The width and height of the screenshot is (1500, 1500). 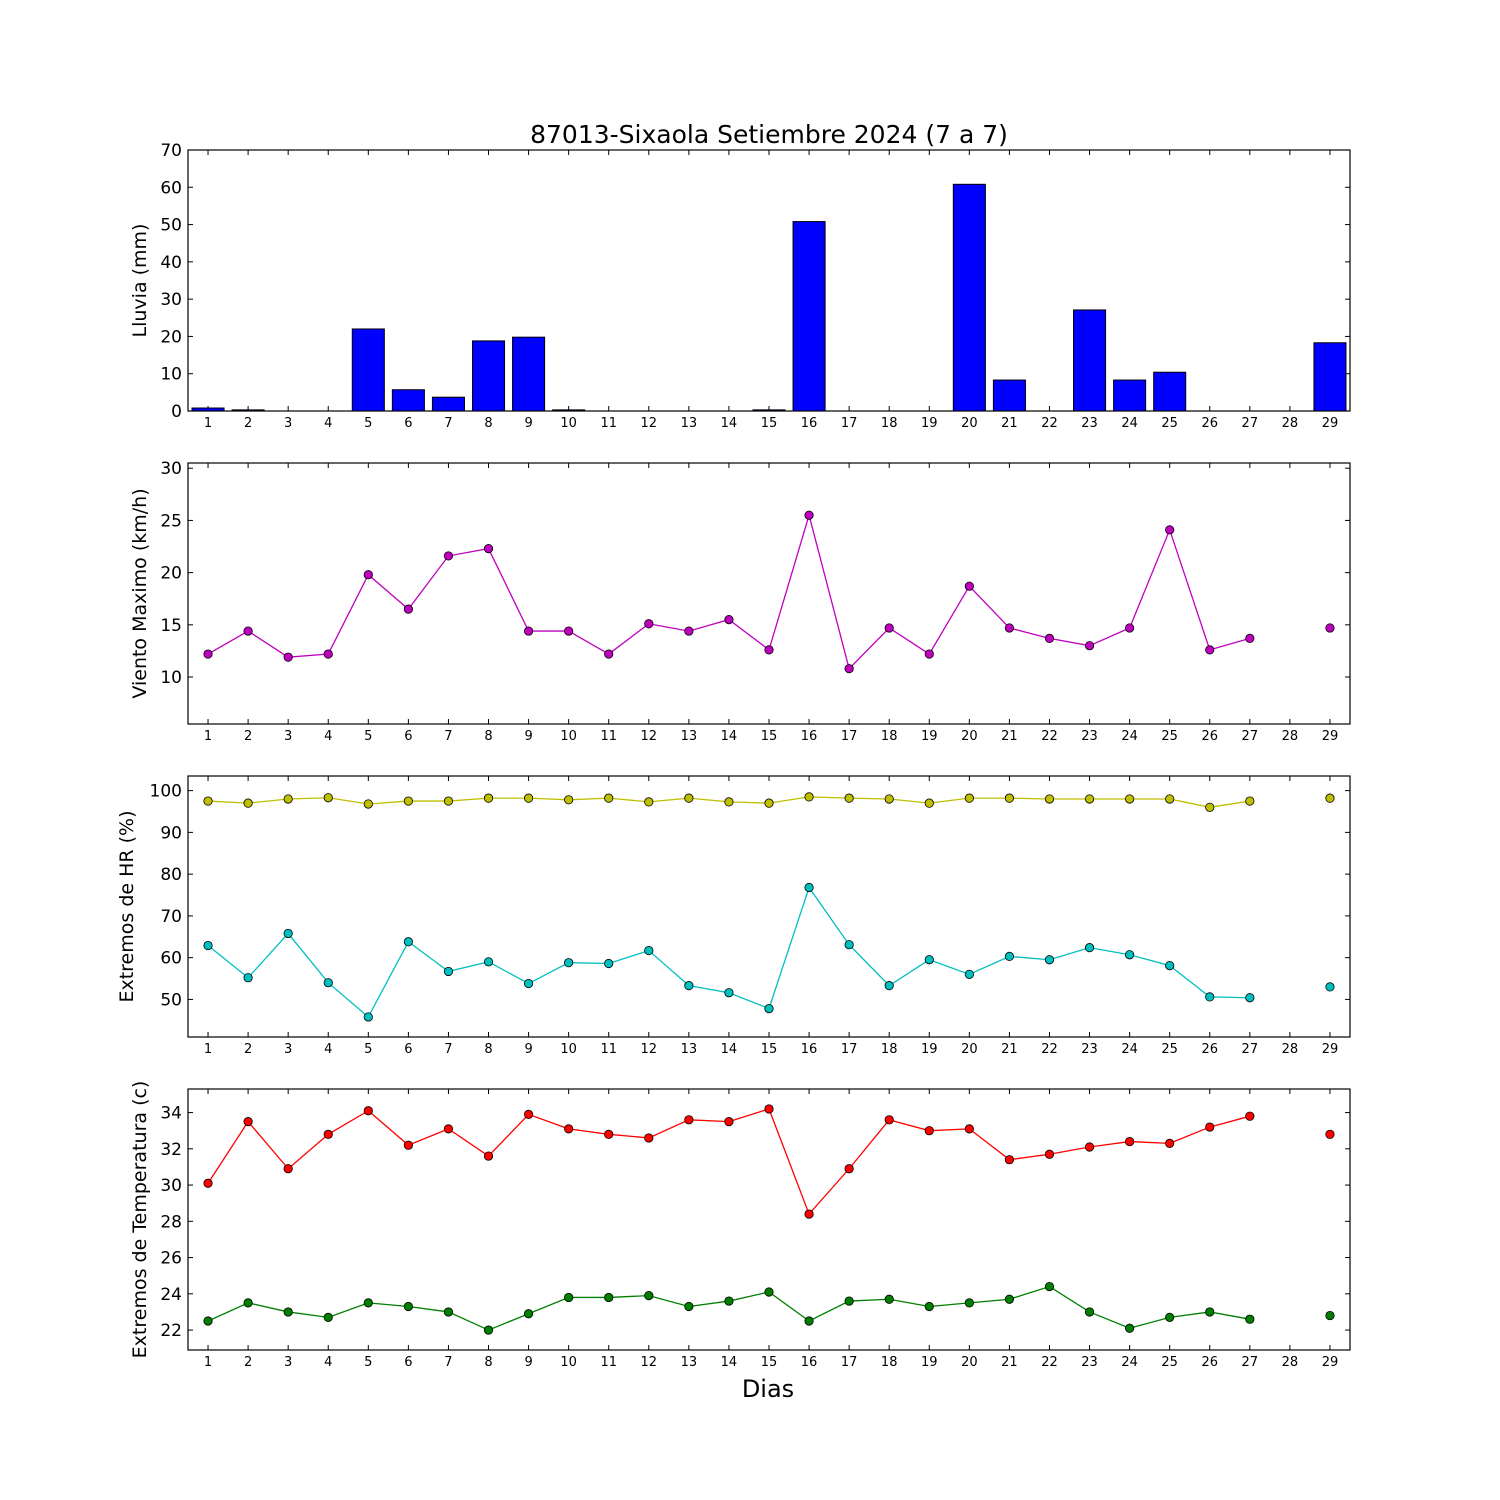 What do you see at coordinates (171, 678) in the screenshot?
I see `y-tick-label: 10` at bounding box center [171, 678].